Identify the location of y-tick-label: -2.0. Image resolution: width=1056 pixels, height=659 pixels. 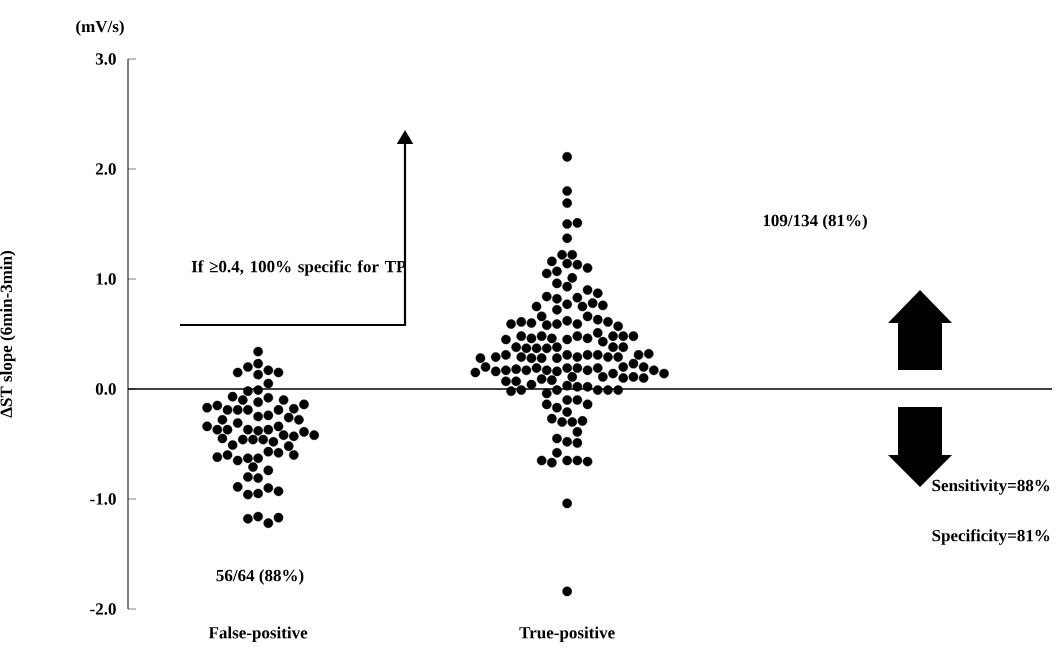
(103, 609).